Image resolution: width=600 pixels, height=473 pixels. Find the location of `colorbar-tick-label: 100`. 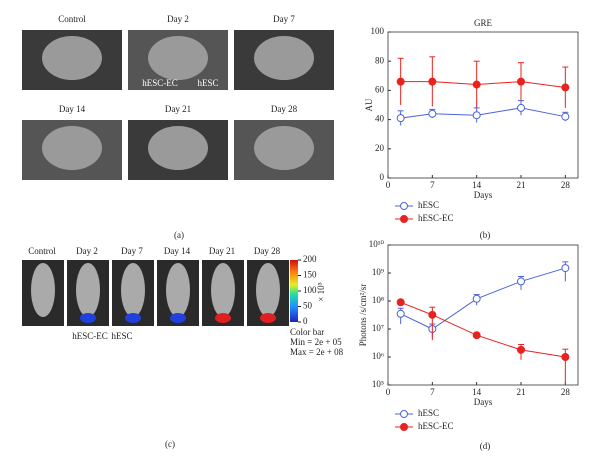

colorbar-tick-label: 100 is located at coordinates (310, 290).